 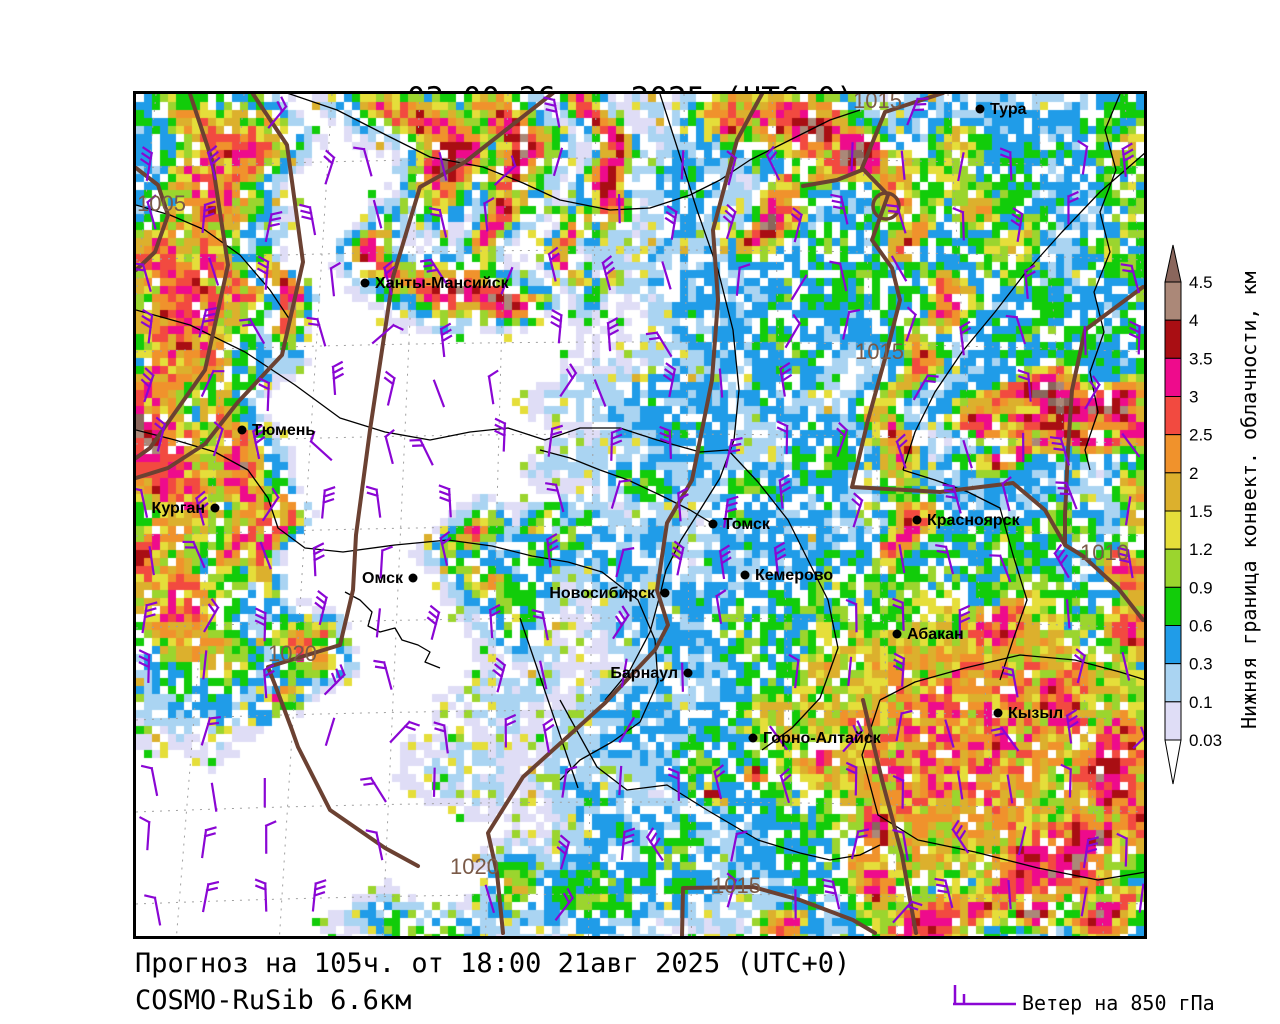 I want to click on legend-tick-label: 1.2, so click(x=1201, y=549).